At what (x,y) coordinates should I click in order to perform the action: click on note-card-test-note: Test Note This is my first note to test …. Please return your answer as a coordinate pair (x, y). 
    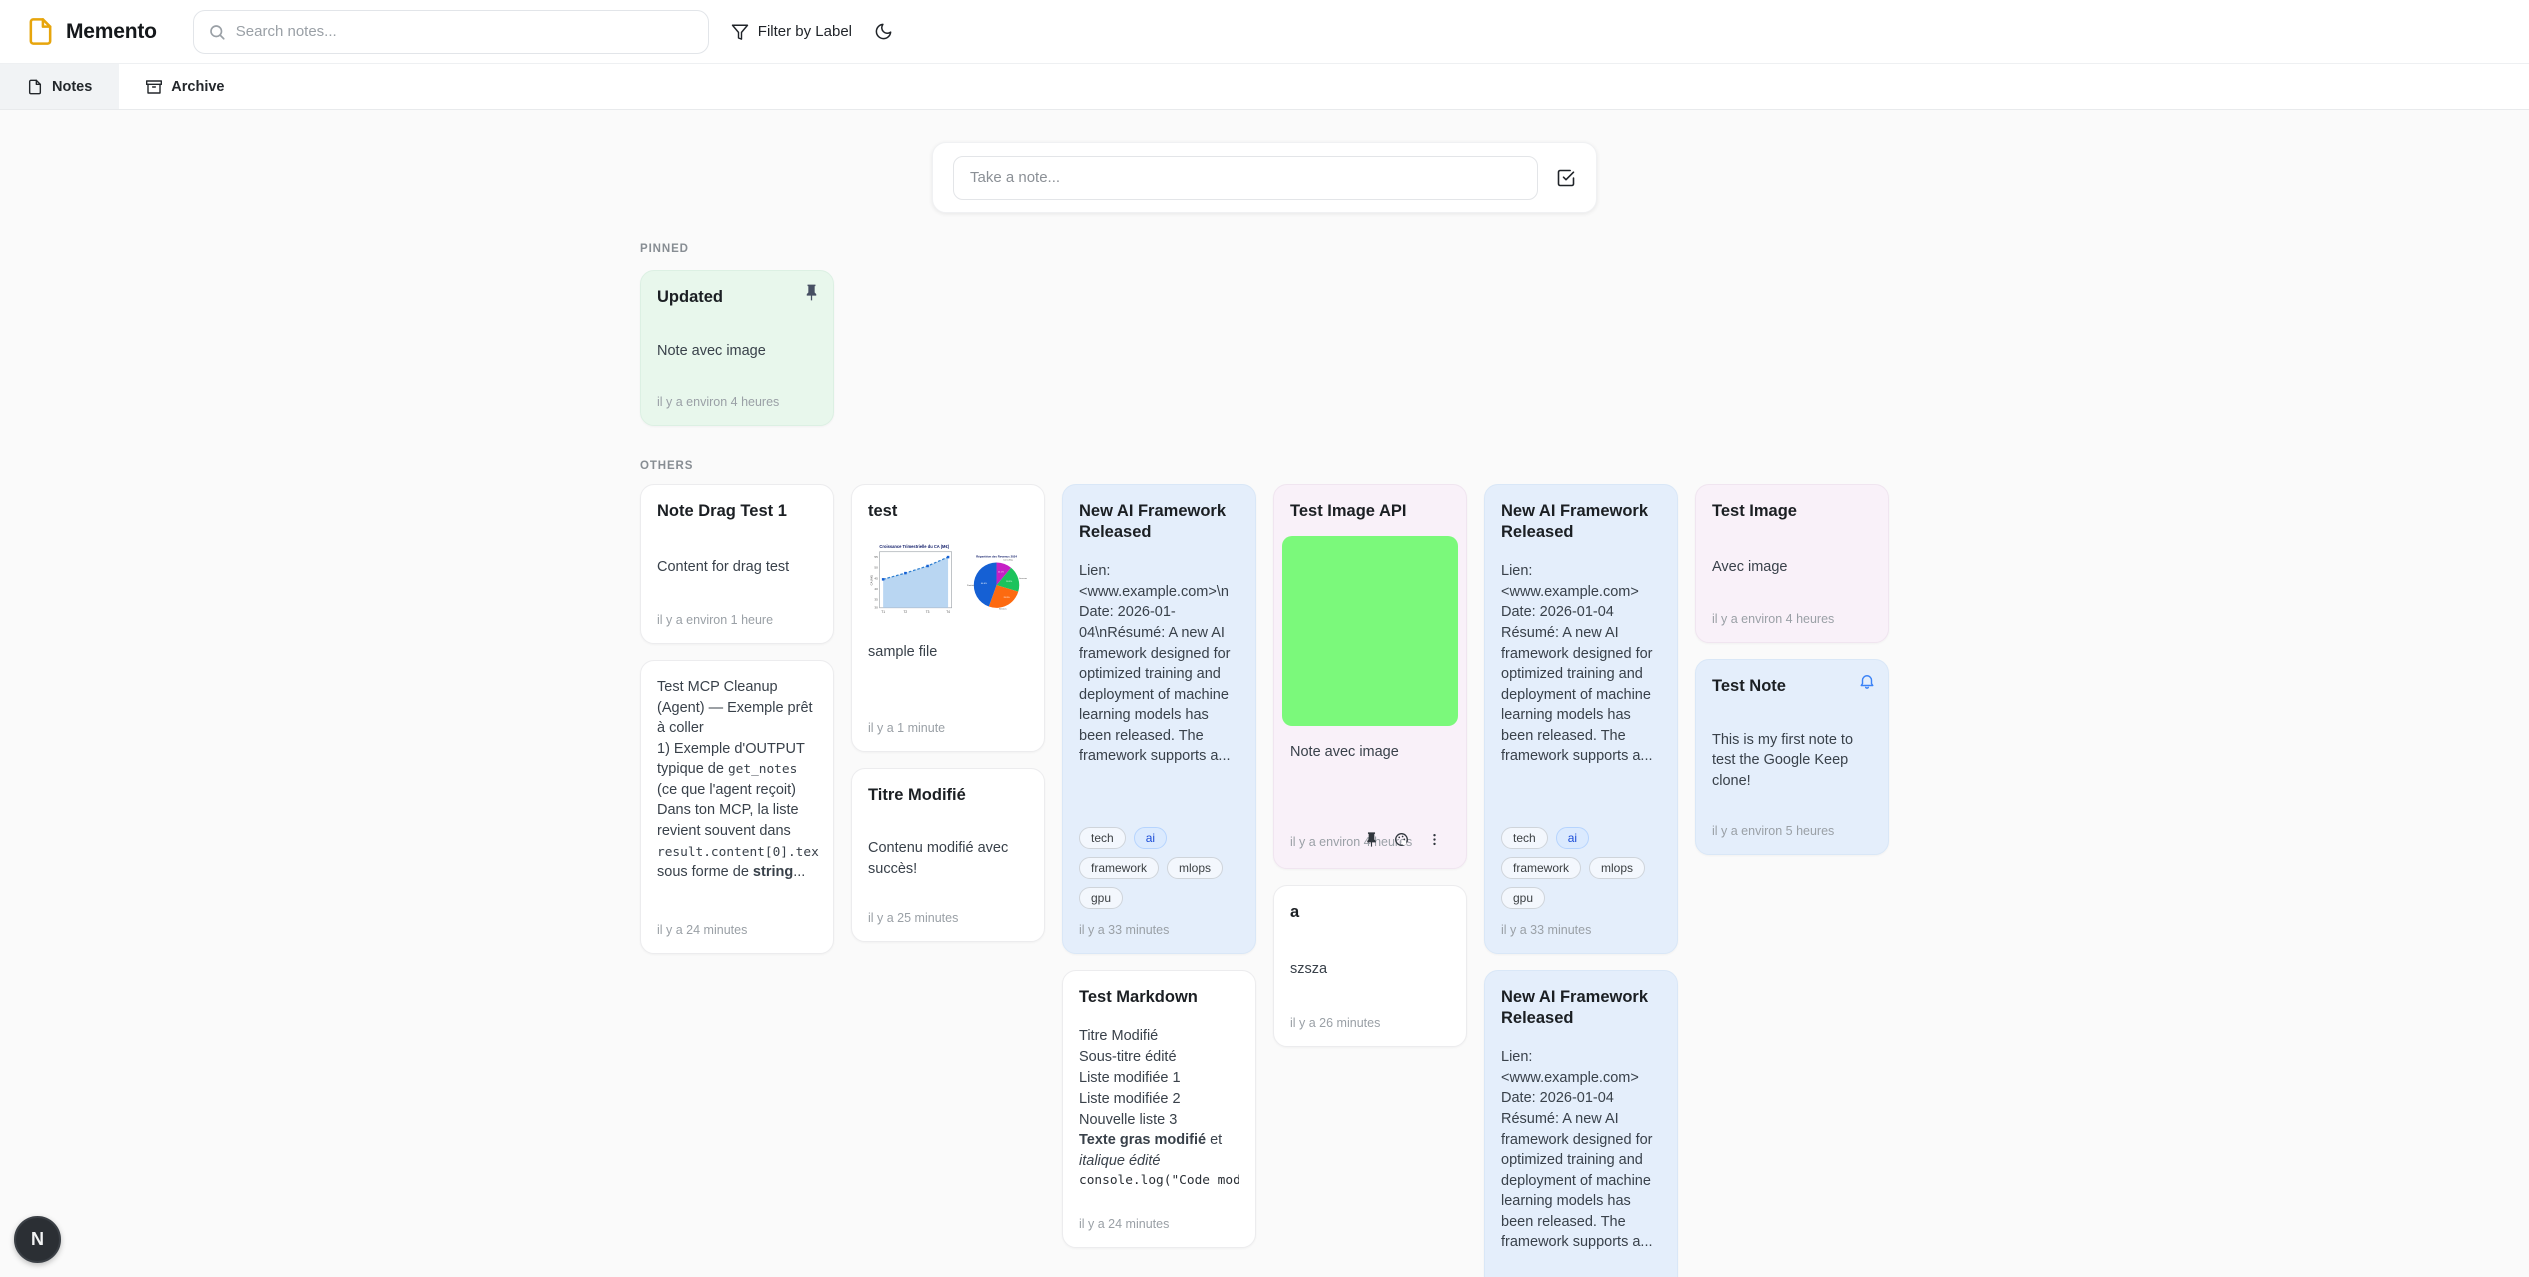
    Looking at the image, I should click on (1792, 757).